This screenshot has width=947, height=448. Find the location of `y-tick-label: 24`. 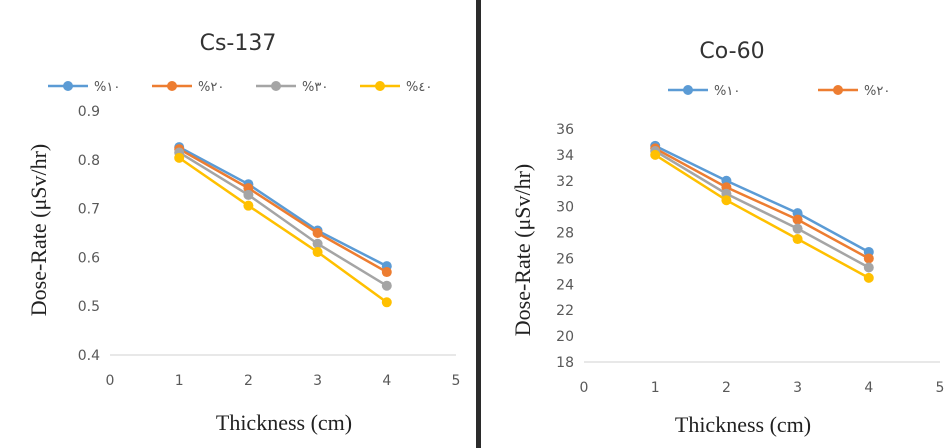

y-tick-label: 24 is located at coordinates (565, 285).